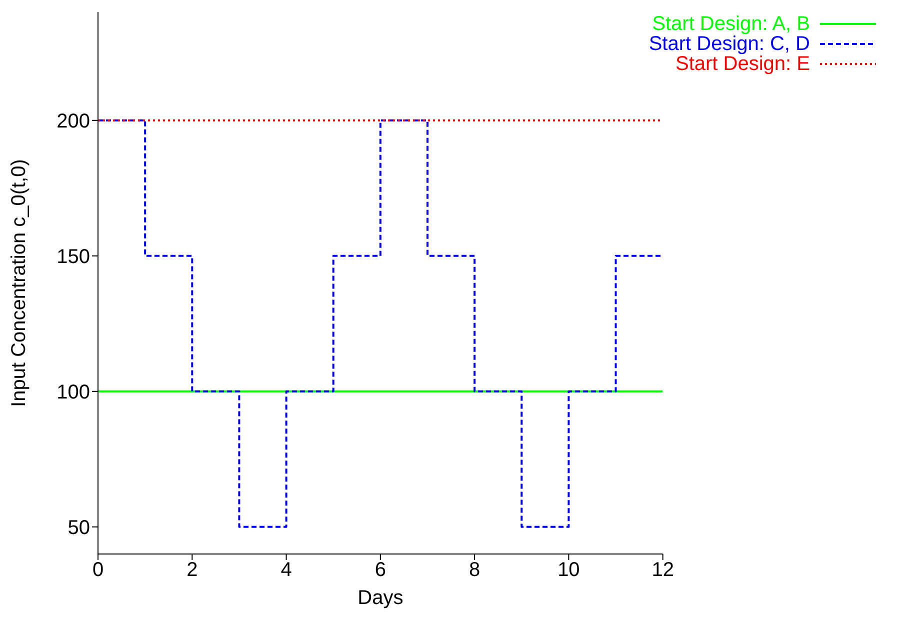 The image size is (917, 622). I want to click on y-tick-label: 200, so click(73, 121).